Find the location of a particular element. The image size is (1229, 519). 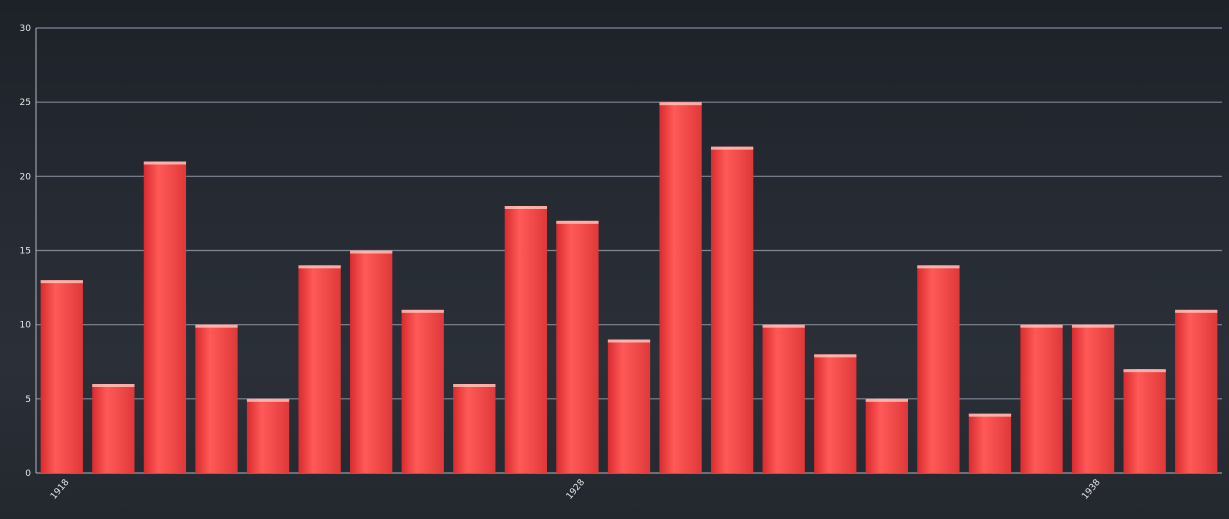

x-axis-ticks: 1918 1928 1938 is located at coordinates (576, 490).